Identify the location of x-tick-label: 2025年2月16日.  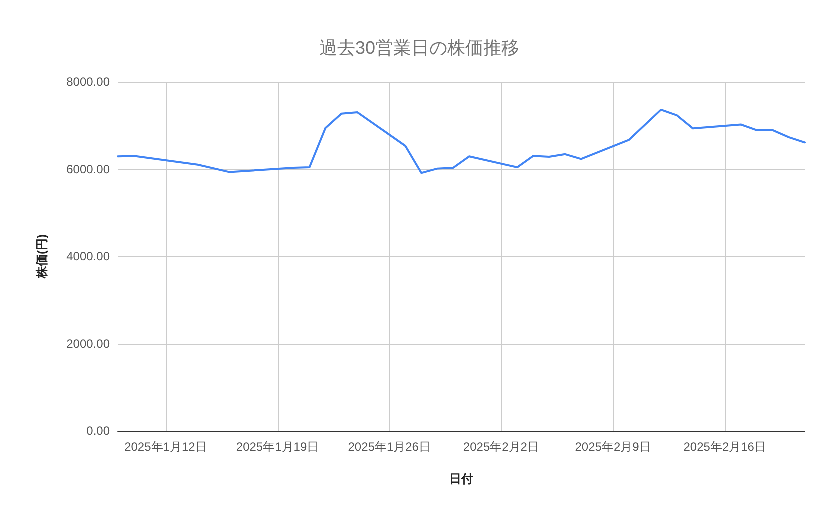
(725, 447).